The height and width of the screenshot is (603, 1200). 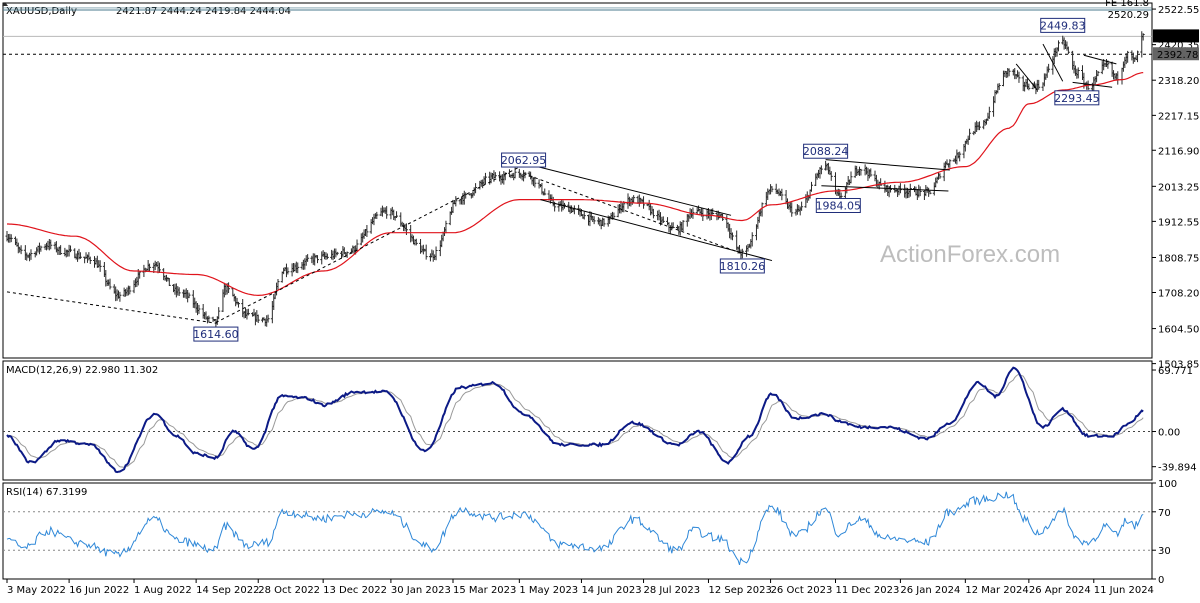 What do you see at coordinates (484, 590) in the screenshot?
I see `x-tick-label: 15 Mar 2023` at bounding box center [484, 590].